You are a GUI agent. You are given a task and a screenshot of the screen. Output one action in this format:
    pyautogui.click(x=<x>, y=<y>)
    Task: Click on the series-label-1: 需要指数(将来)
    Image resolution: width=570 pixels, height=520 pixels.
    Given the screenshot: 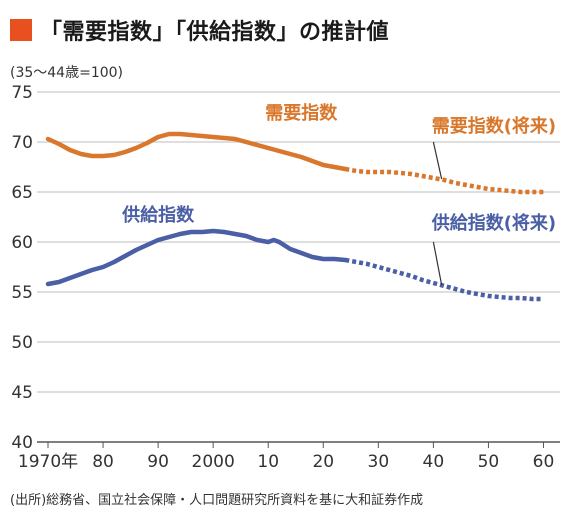 What is the action you would take?
    pyautogui.click(x=494, y=126)
    